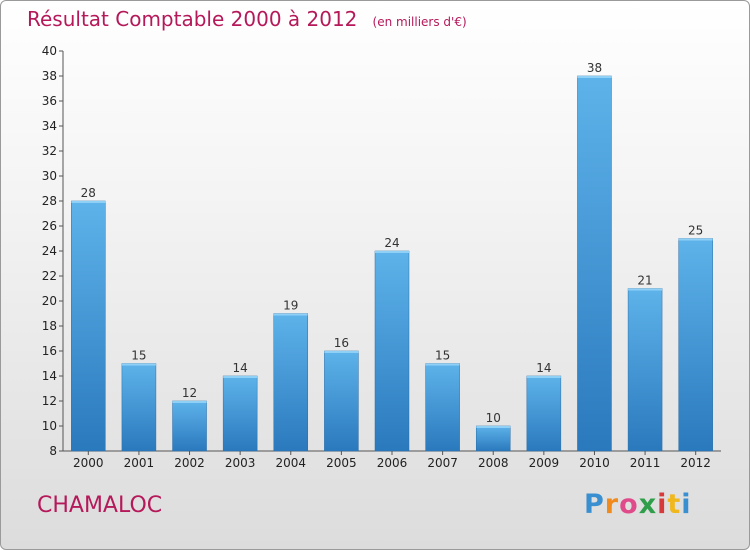 This screenshot has height=550, width=750. I want to click on y-tick-label: 12, so click(49, 401).